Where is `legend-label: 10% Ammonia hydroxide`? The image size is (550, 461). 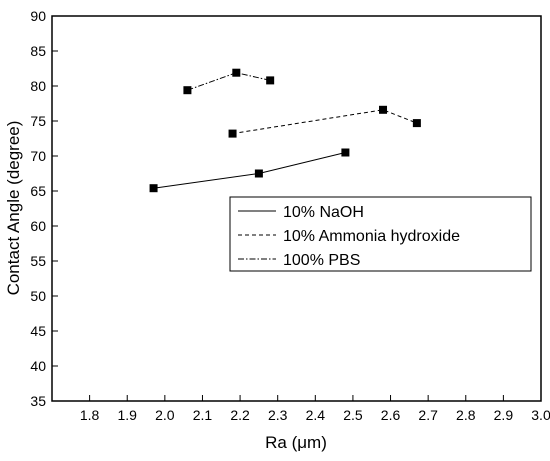
legend-label: 10% Ammonia hydroxide is located at coordinates (371, 236).